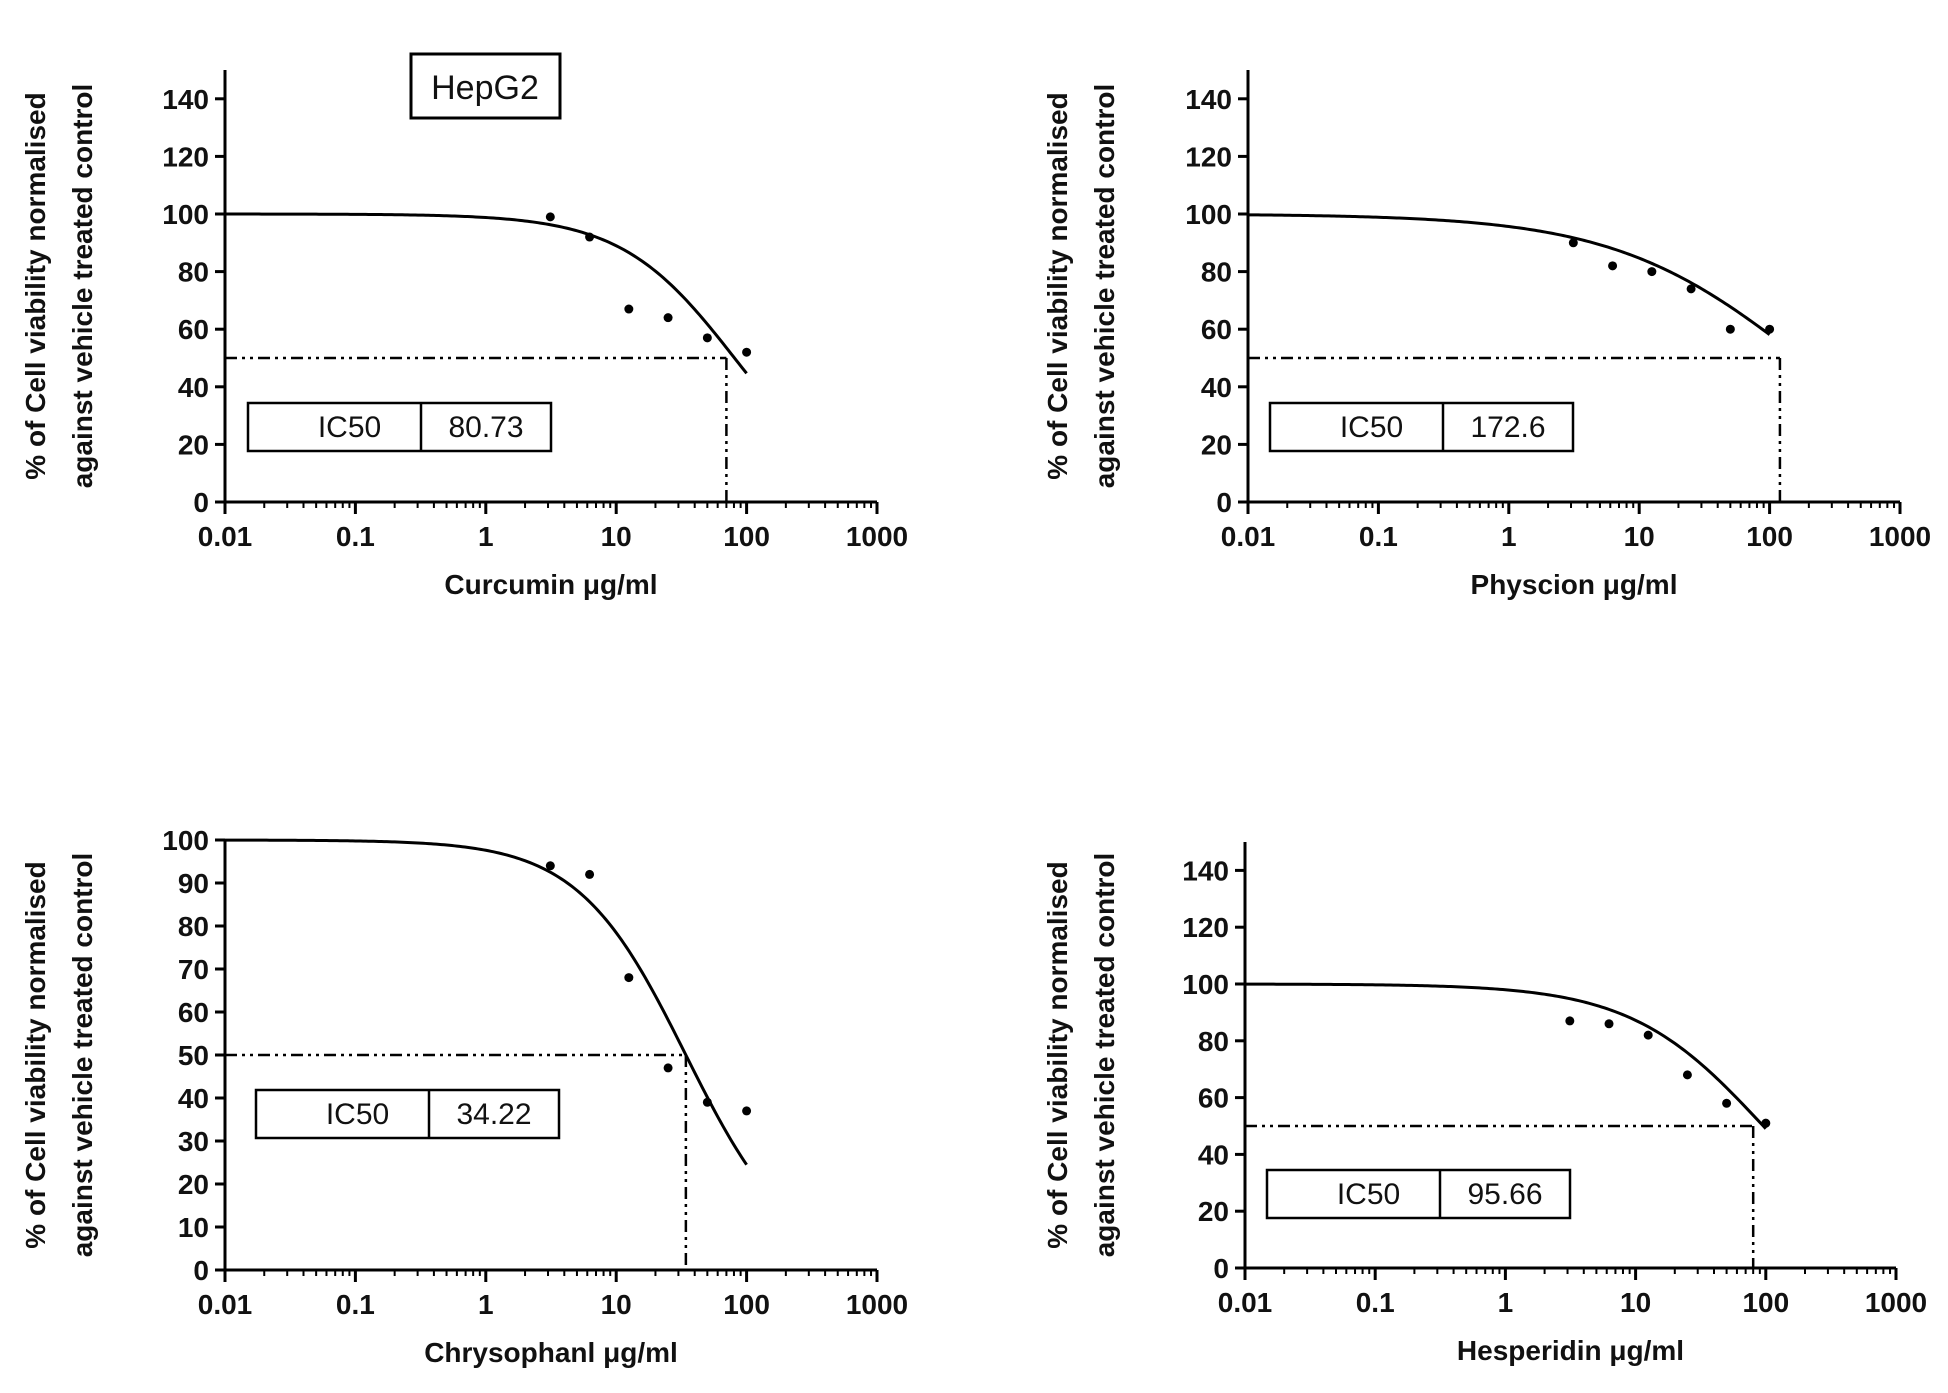 The height and width of the screenshot is (1393, 1948). What do you see at coordinates (1574, 584) in the screenshot?
I see `x-axis-title: Physcion μg/ml` at bounding box center [1574, 584].